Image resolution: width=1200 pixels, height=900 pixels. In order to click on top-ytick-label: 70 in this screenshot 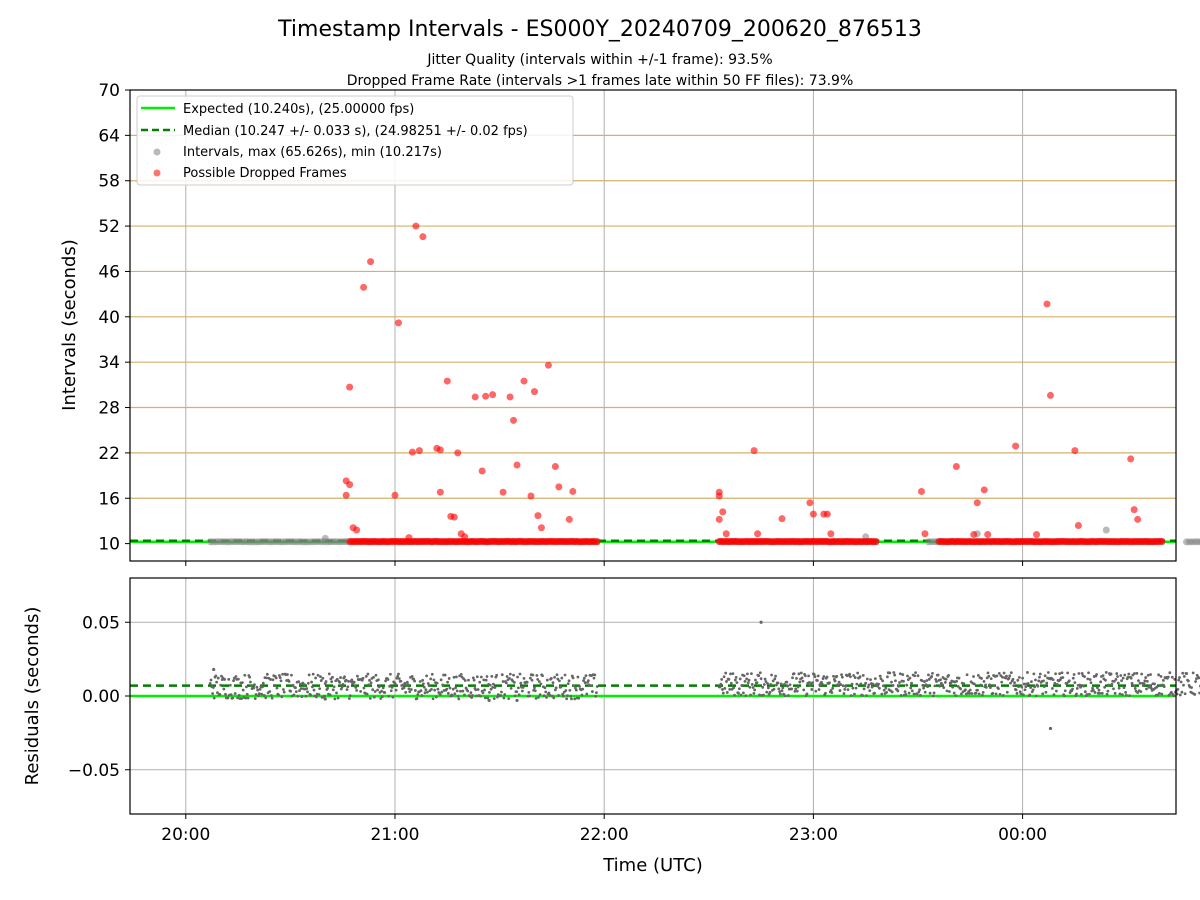, I will do `click(109, 91)`.